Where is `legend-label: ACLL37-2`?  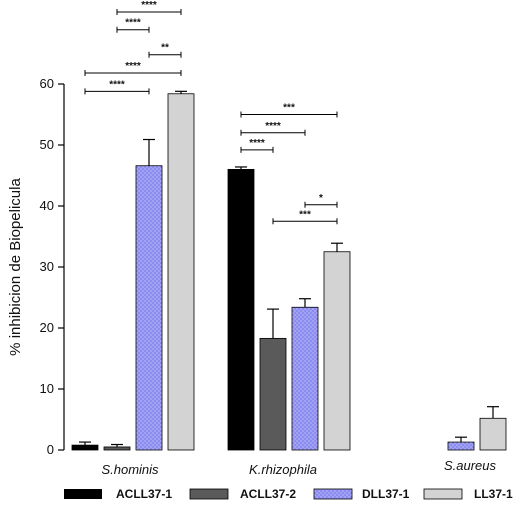
legend-label: ACLL37-2 is located at coordinates (268, 494).